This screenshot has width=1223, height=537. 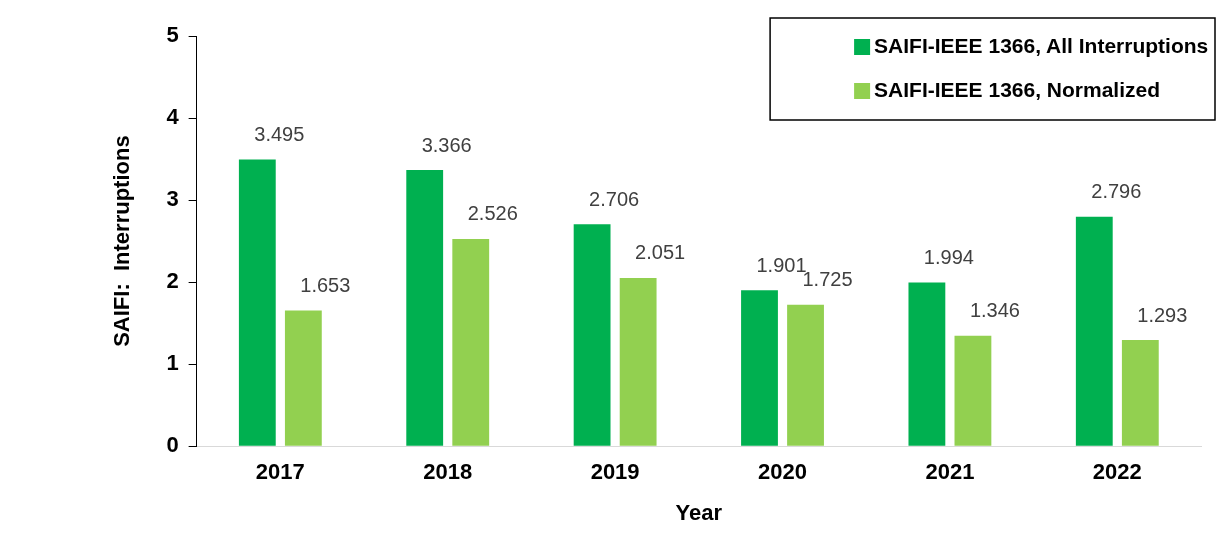 What do you see at coordinates (172, 35) in the screenshot?
I see `y-tick-label: 5` at bounding box center [172, 35].